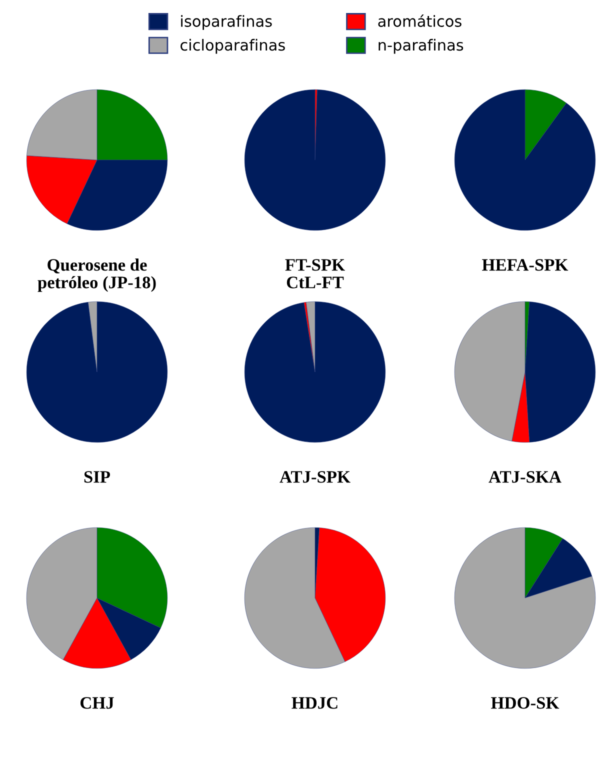  I want to click on text: ATJ-SPK, so click(315, 477).